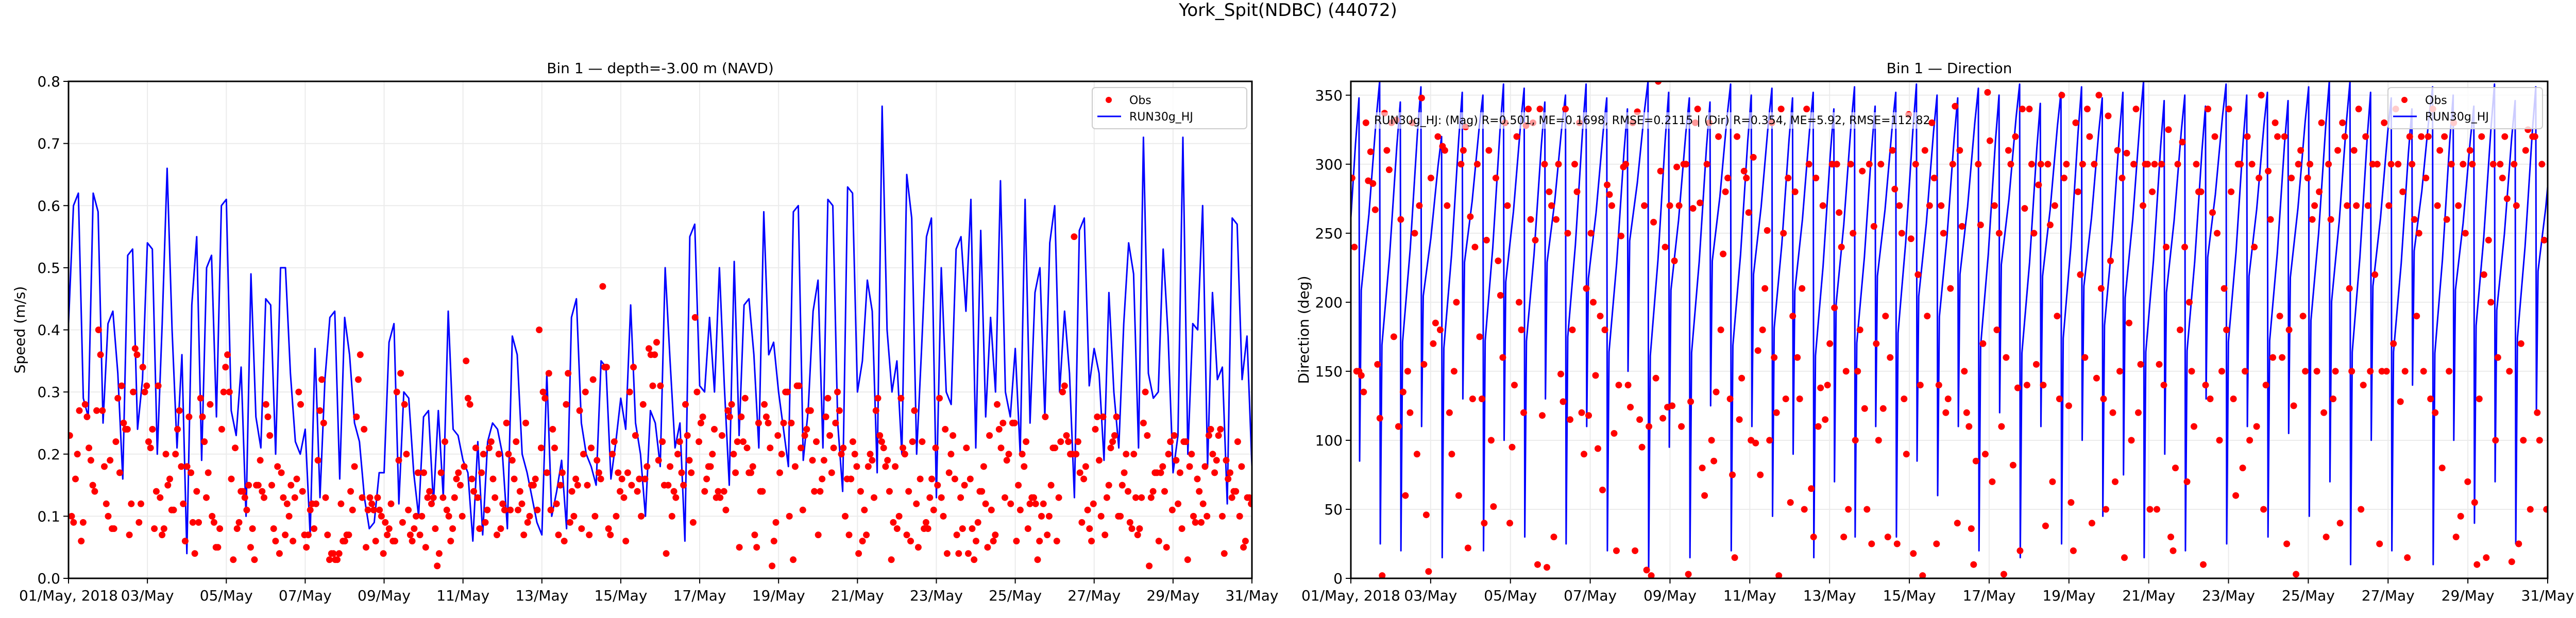 This screenshot has height=618, width=2576. I want to click on speed-y-axis: 0.0 0.1 0.2 0.3 0.4 0.5 0.6 0.7 0.8, so click(53, 330).